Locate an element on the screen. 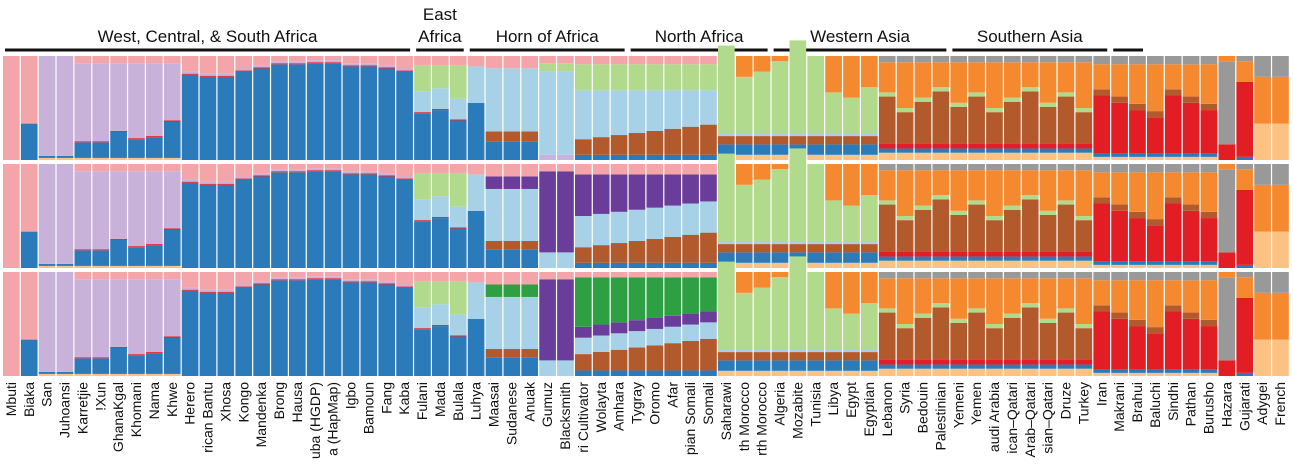 The width and height of the screenshot is (1293, 464). population-label: Arab–Qatari is located at coordinates (1030, 419).